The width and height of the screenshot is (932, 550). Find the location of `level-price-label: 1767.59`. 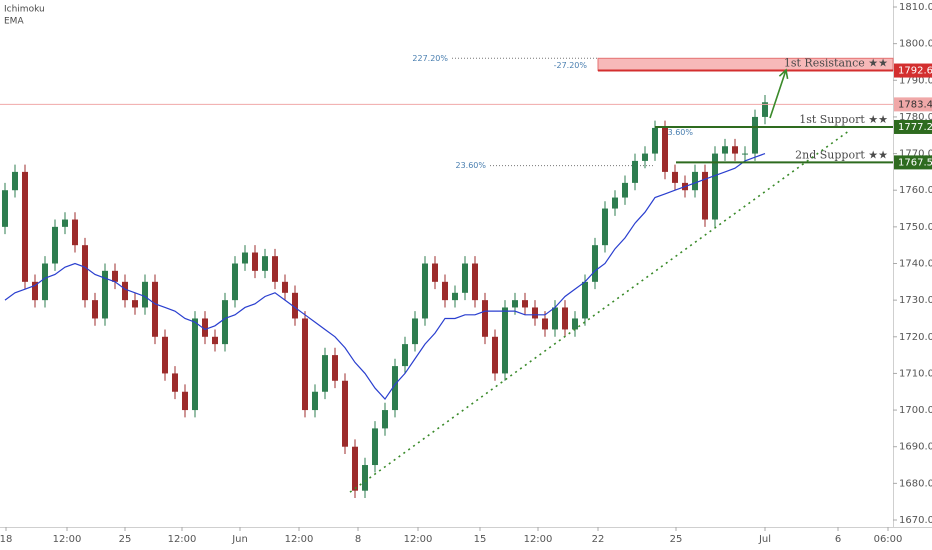

level-price-label: 1767.59 is located at coordinates (915, 162).